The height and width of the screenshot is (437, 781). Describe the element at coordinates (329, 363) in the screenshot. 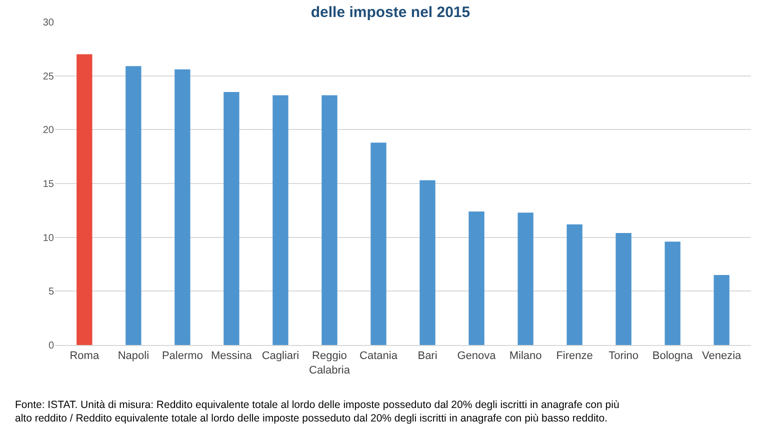

I see `x-tick-label: Reggio Calabria` at that location.